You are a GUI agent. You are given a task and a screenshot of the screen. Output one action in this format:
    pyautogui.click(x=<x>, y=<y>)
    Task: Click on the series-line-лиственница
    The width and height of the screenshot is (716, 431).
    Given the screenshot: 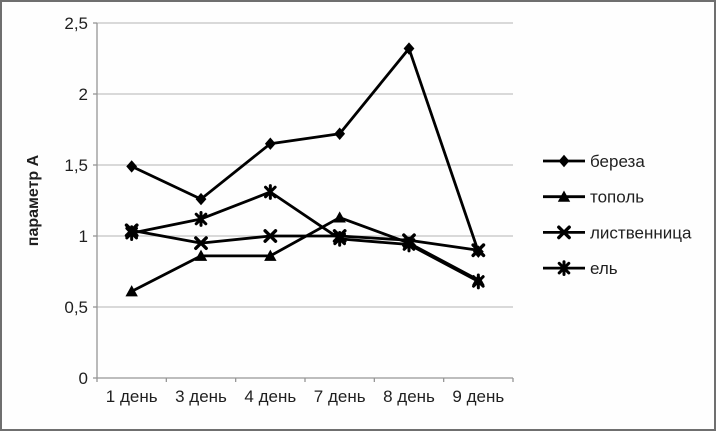 What is the action you would take?
    pyautogui.click(x=305, y=240)
    